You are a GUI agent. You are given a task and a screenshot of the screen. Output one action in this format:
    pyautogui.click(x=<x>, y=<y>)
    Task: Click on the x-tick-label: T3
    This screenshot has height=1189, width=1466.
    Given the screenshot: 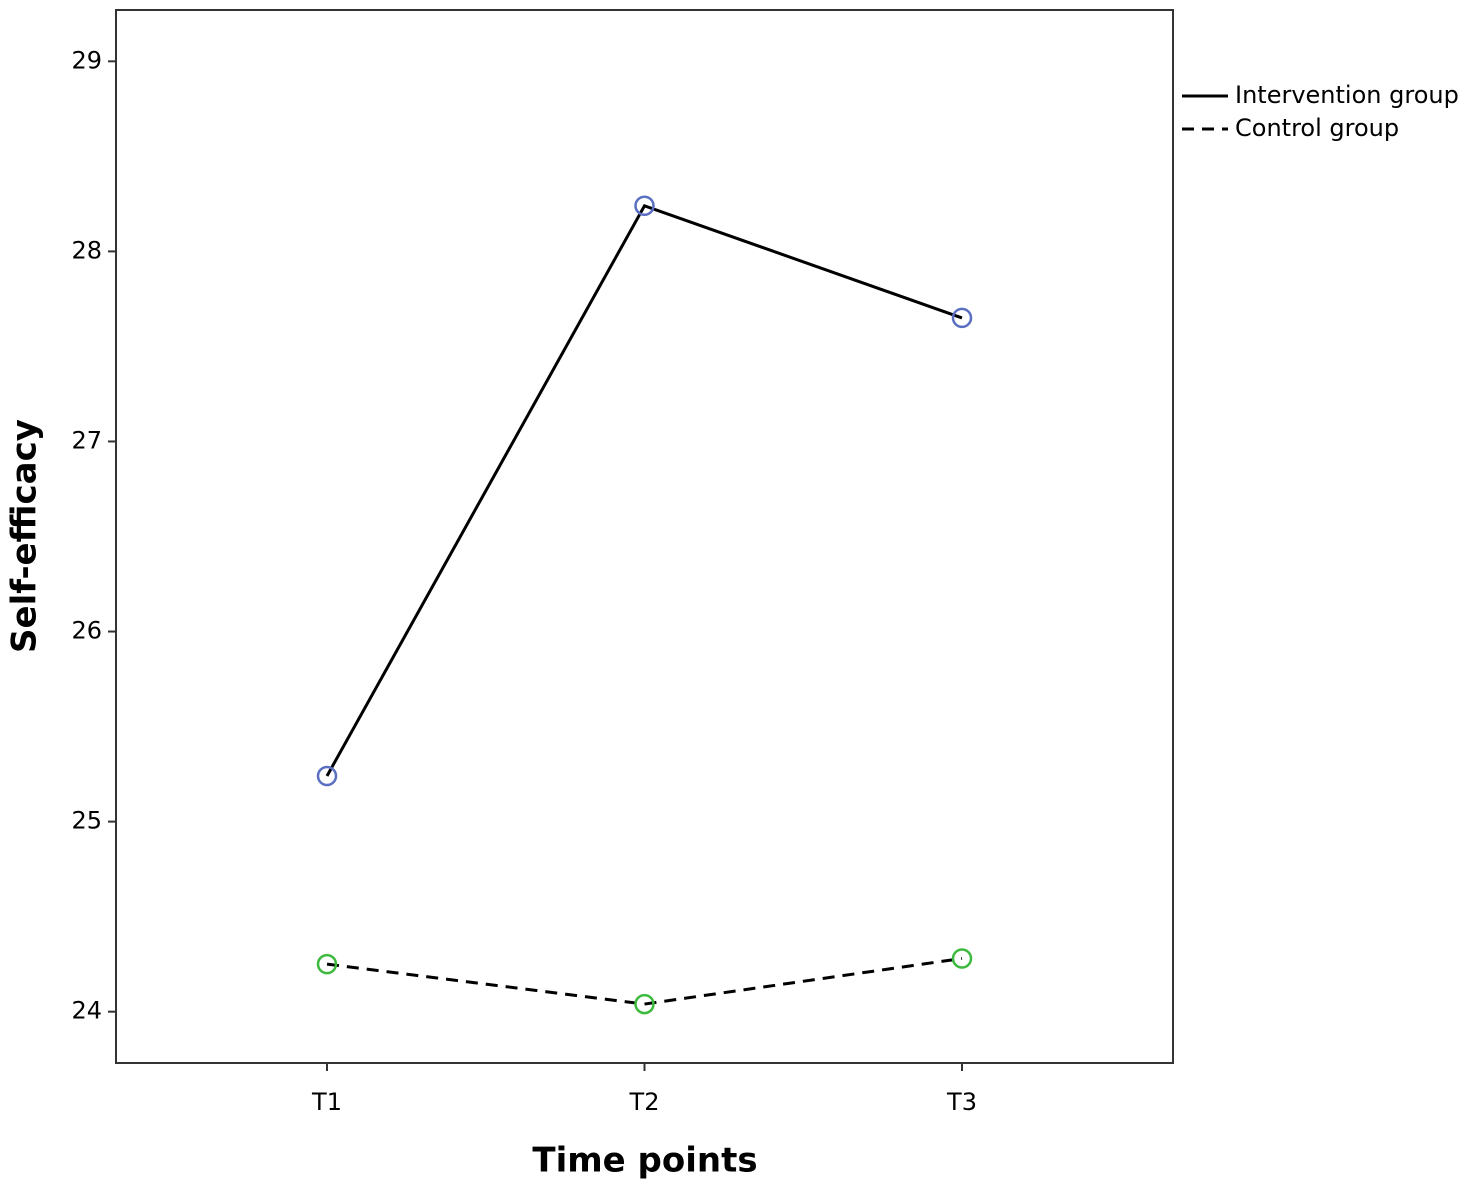 What is the action you would take?
    pyautogui.click(x=961, y=1102)
    